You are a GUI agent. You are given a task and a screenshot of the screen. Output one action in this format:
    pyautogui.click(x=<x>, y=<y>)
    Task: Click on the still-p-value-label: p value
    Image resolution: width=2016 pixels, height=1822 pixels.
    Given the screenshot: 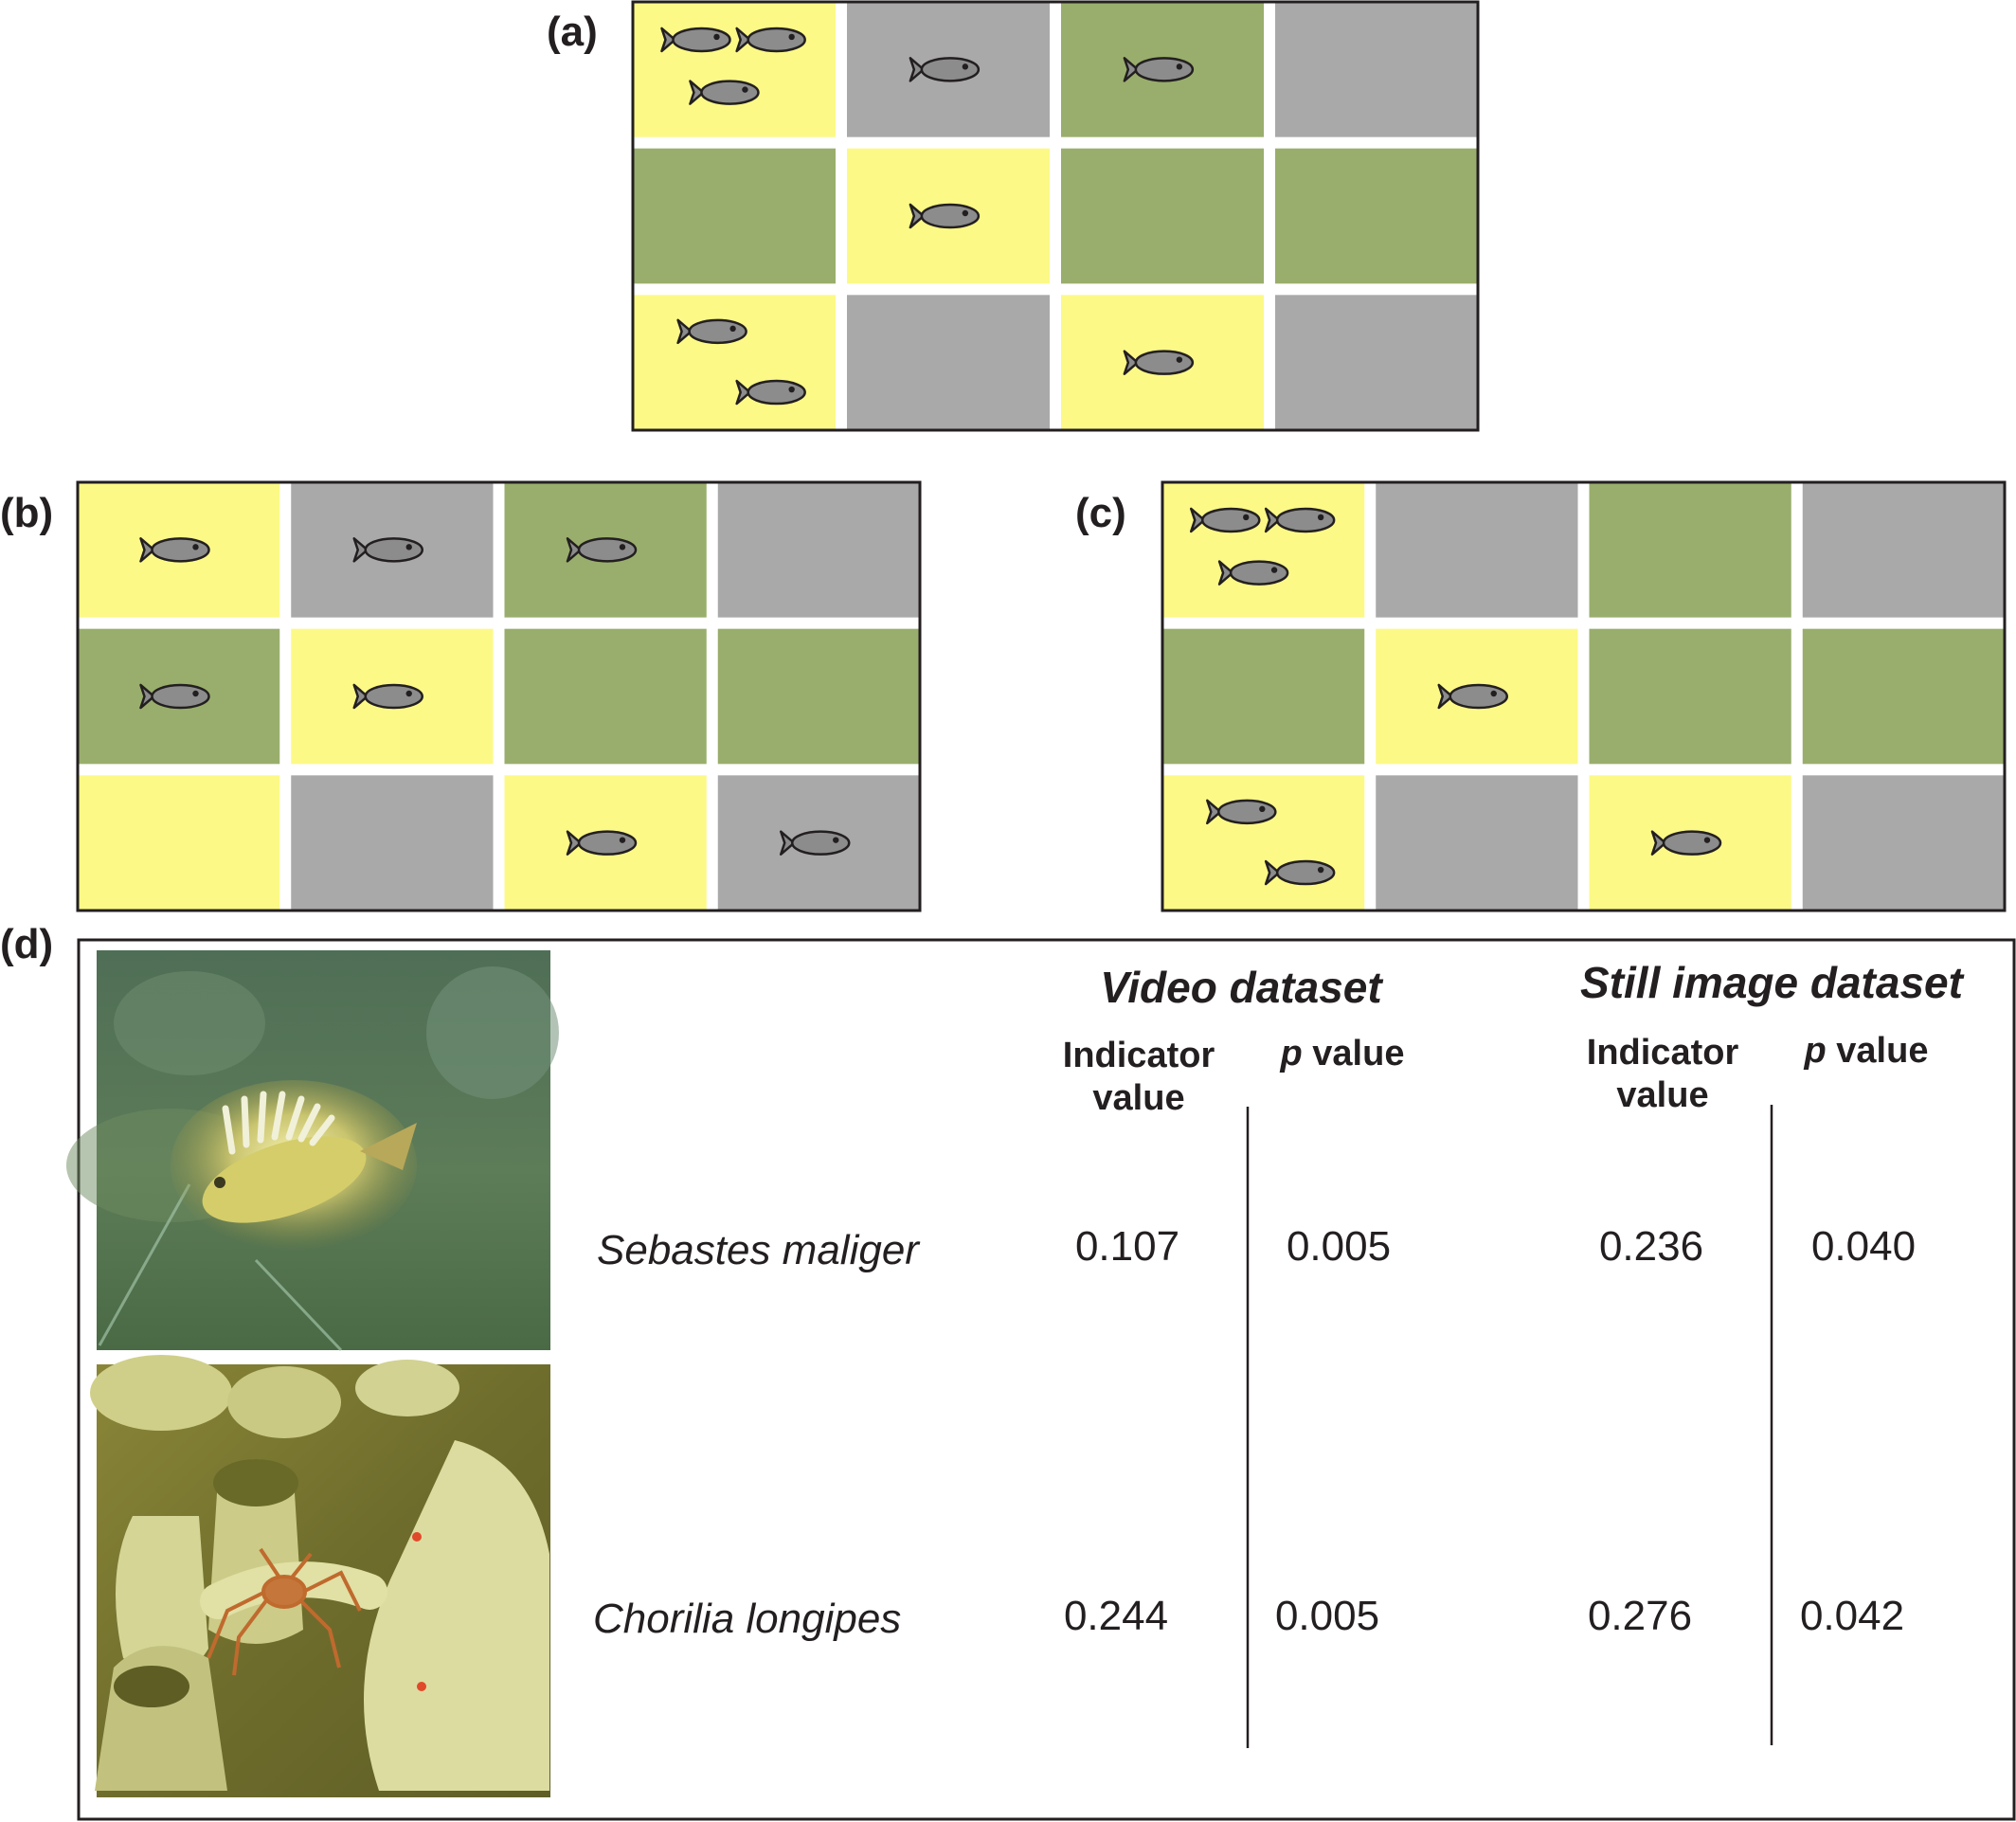 What is the action you would take?
    pyautogui.click(x=1866, y=1051)
    